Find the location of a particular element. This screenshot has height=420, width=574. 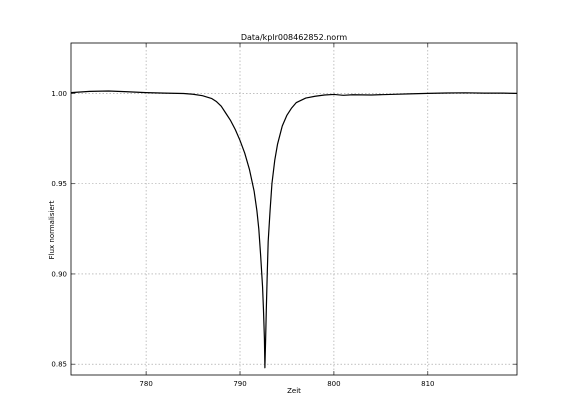

y-tick-label: 1.00 is located at coordinates (59, 94).